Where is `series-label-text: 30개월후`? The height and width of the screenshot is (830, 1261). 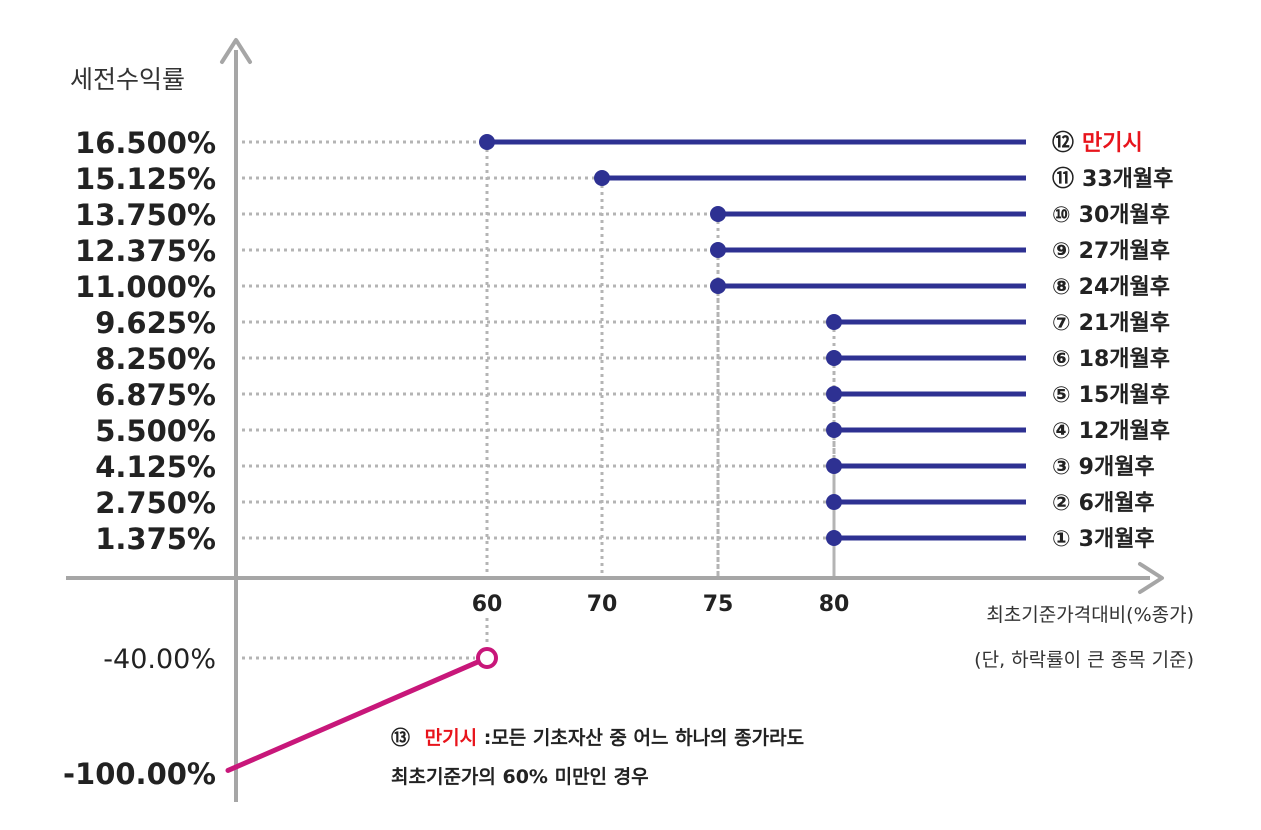 series-label-text: 30개월후 is located at coordinates (1124, 215).